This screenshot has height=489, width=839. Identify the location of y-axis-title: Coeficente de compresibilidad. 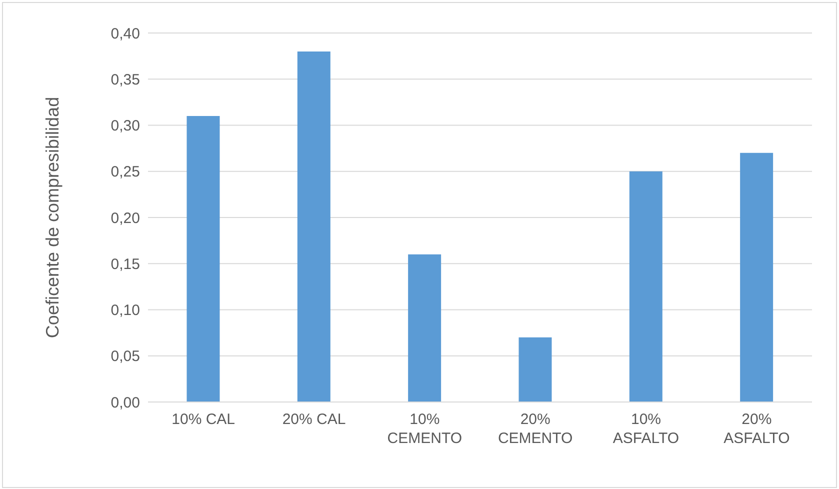
(52, 217).